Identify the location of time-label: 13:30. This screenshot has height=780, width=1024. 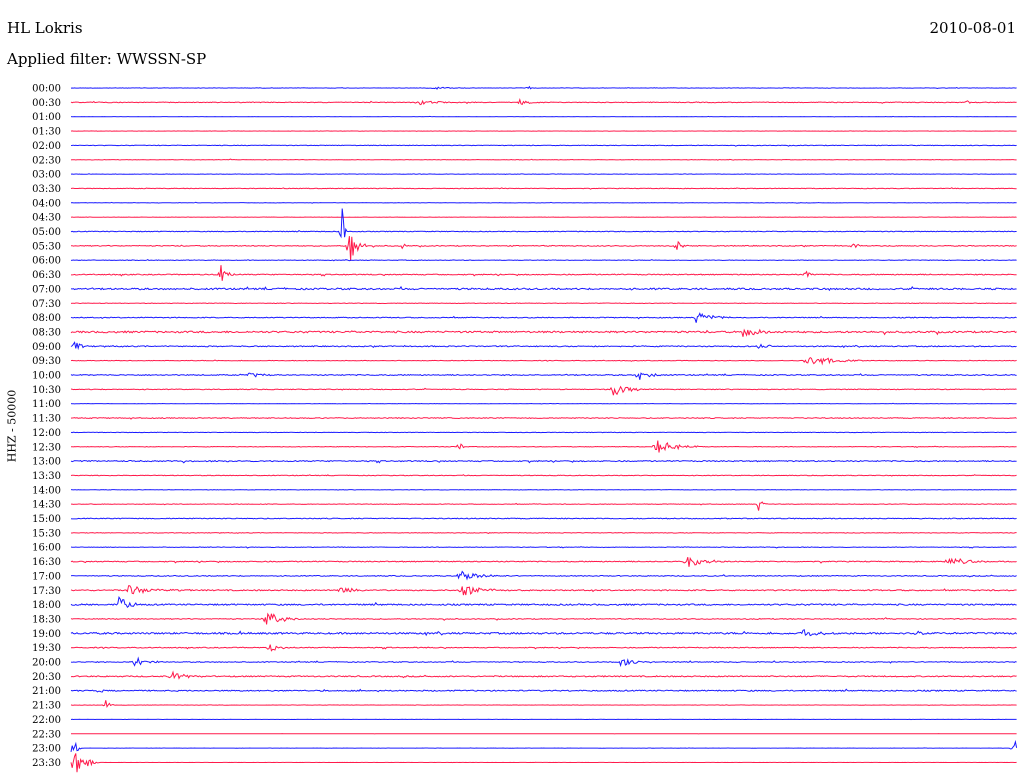
(46, 476).